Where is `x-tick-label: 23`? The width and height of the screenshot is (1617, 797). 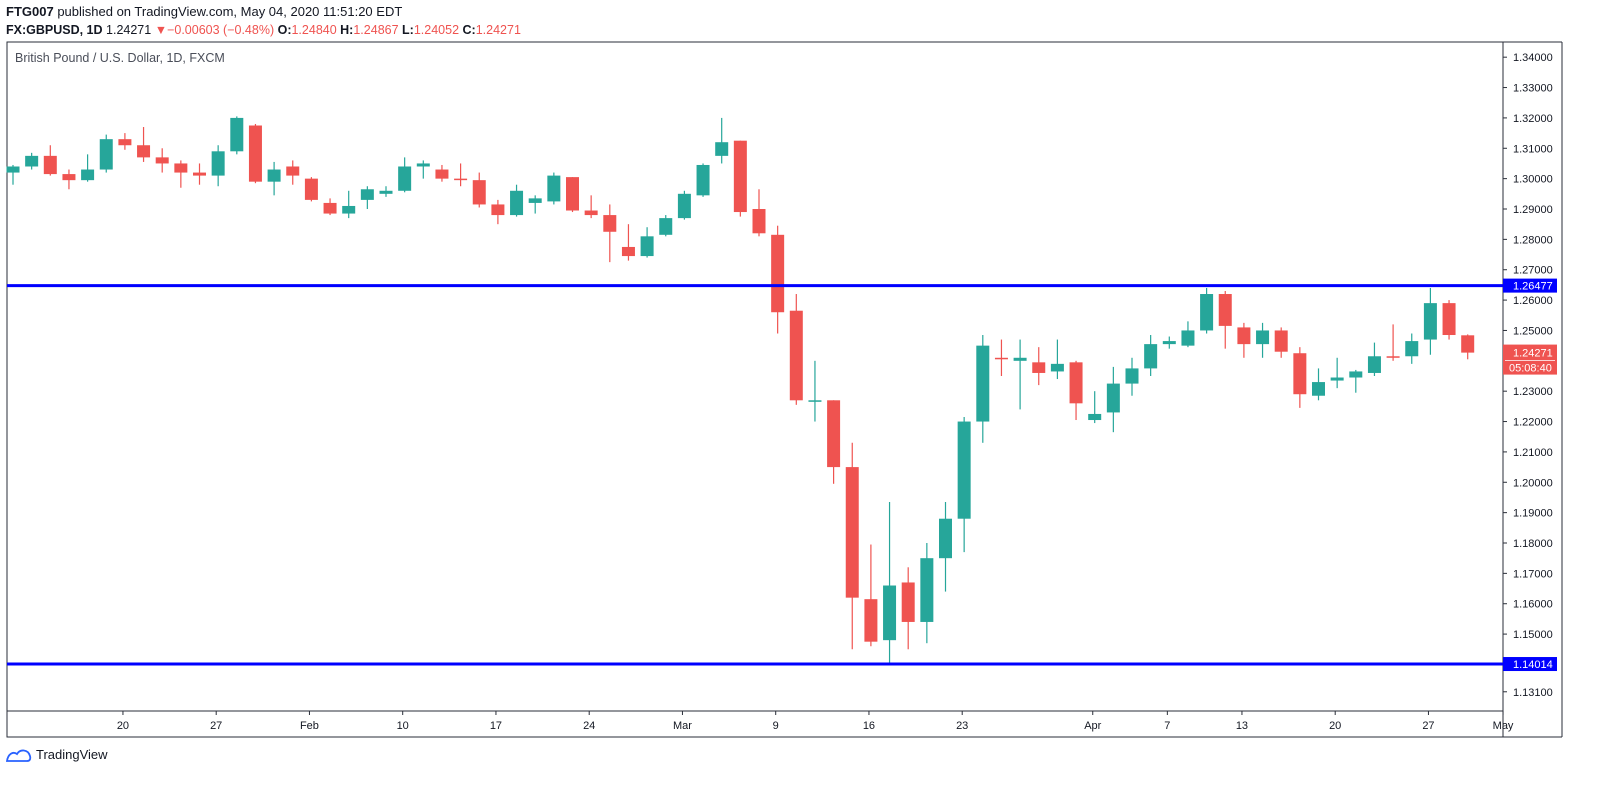 x-tick-label: 23 is located at coordinates (962, 726).